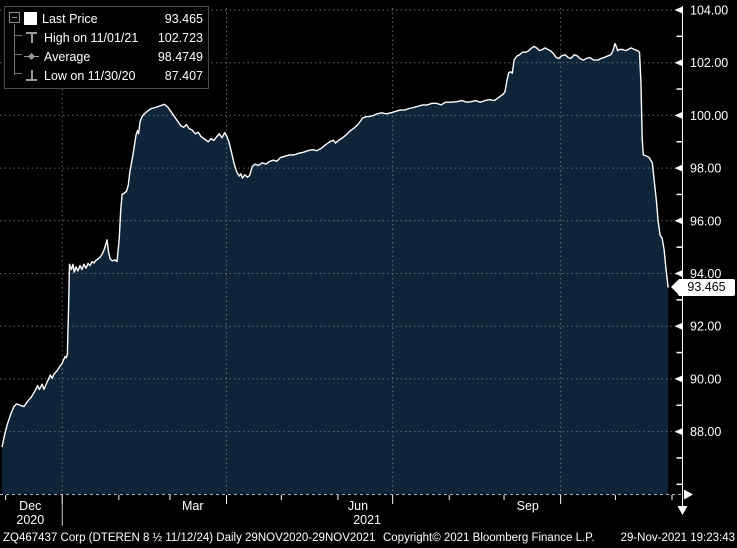 Image resolution: width=737 pixels, height=548 pixels. I want to click on legend-item-average: Average 98.4749, so click(106, 56).